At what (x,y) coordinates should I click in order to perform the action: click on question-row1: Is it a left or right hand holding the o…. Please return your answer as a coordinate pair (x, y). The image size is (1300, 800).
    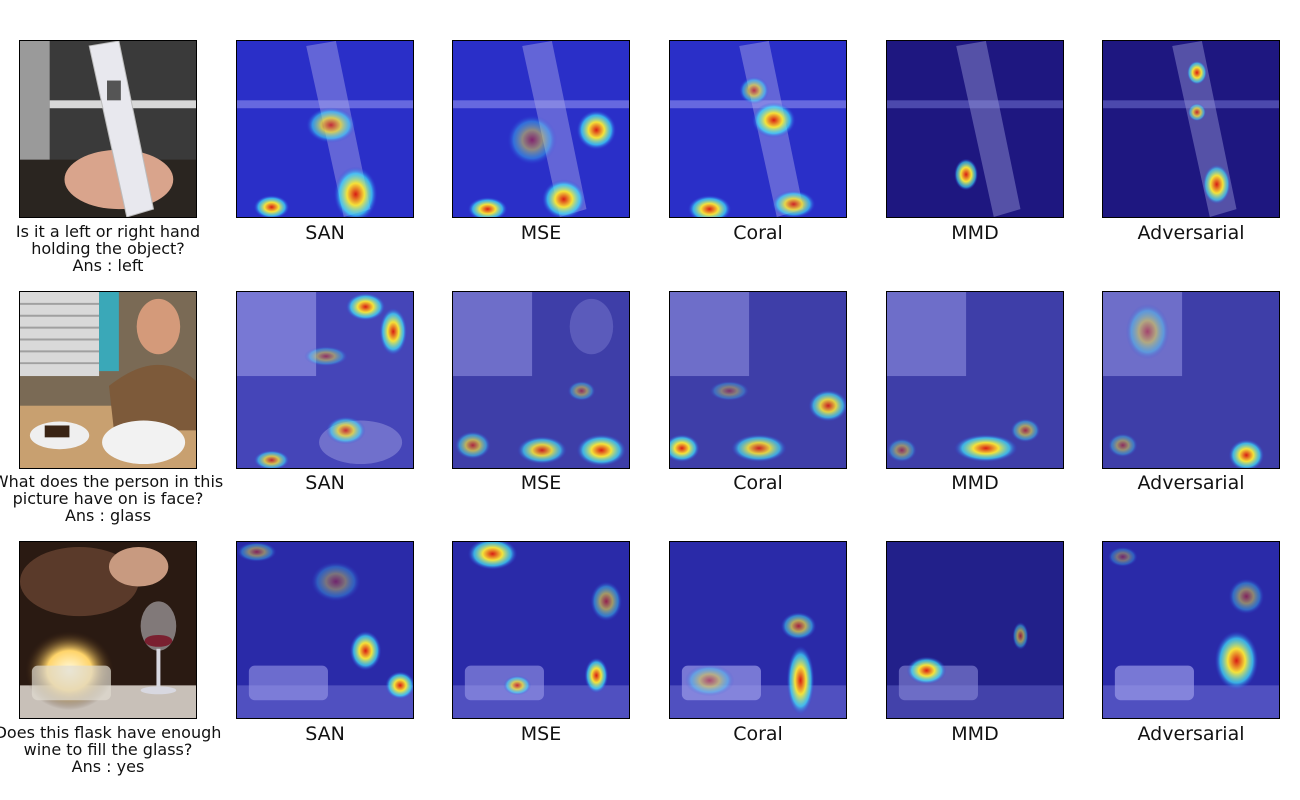
    Looking at the image, I should click on (114, 248).